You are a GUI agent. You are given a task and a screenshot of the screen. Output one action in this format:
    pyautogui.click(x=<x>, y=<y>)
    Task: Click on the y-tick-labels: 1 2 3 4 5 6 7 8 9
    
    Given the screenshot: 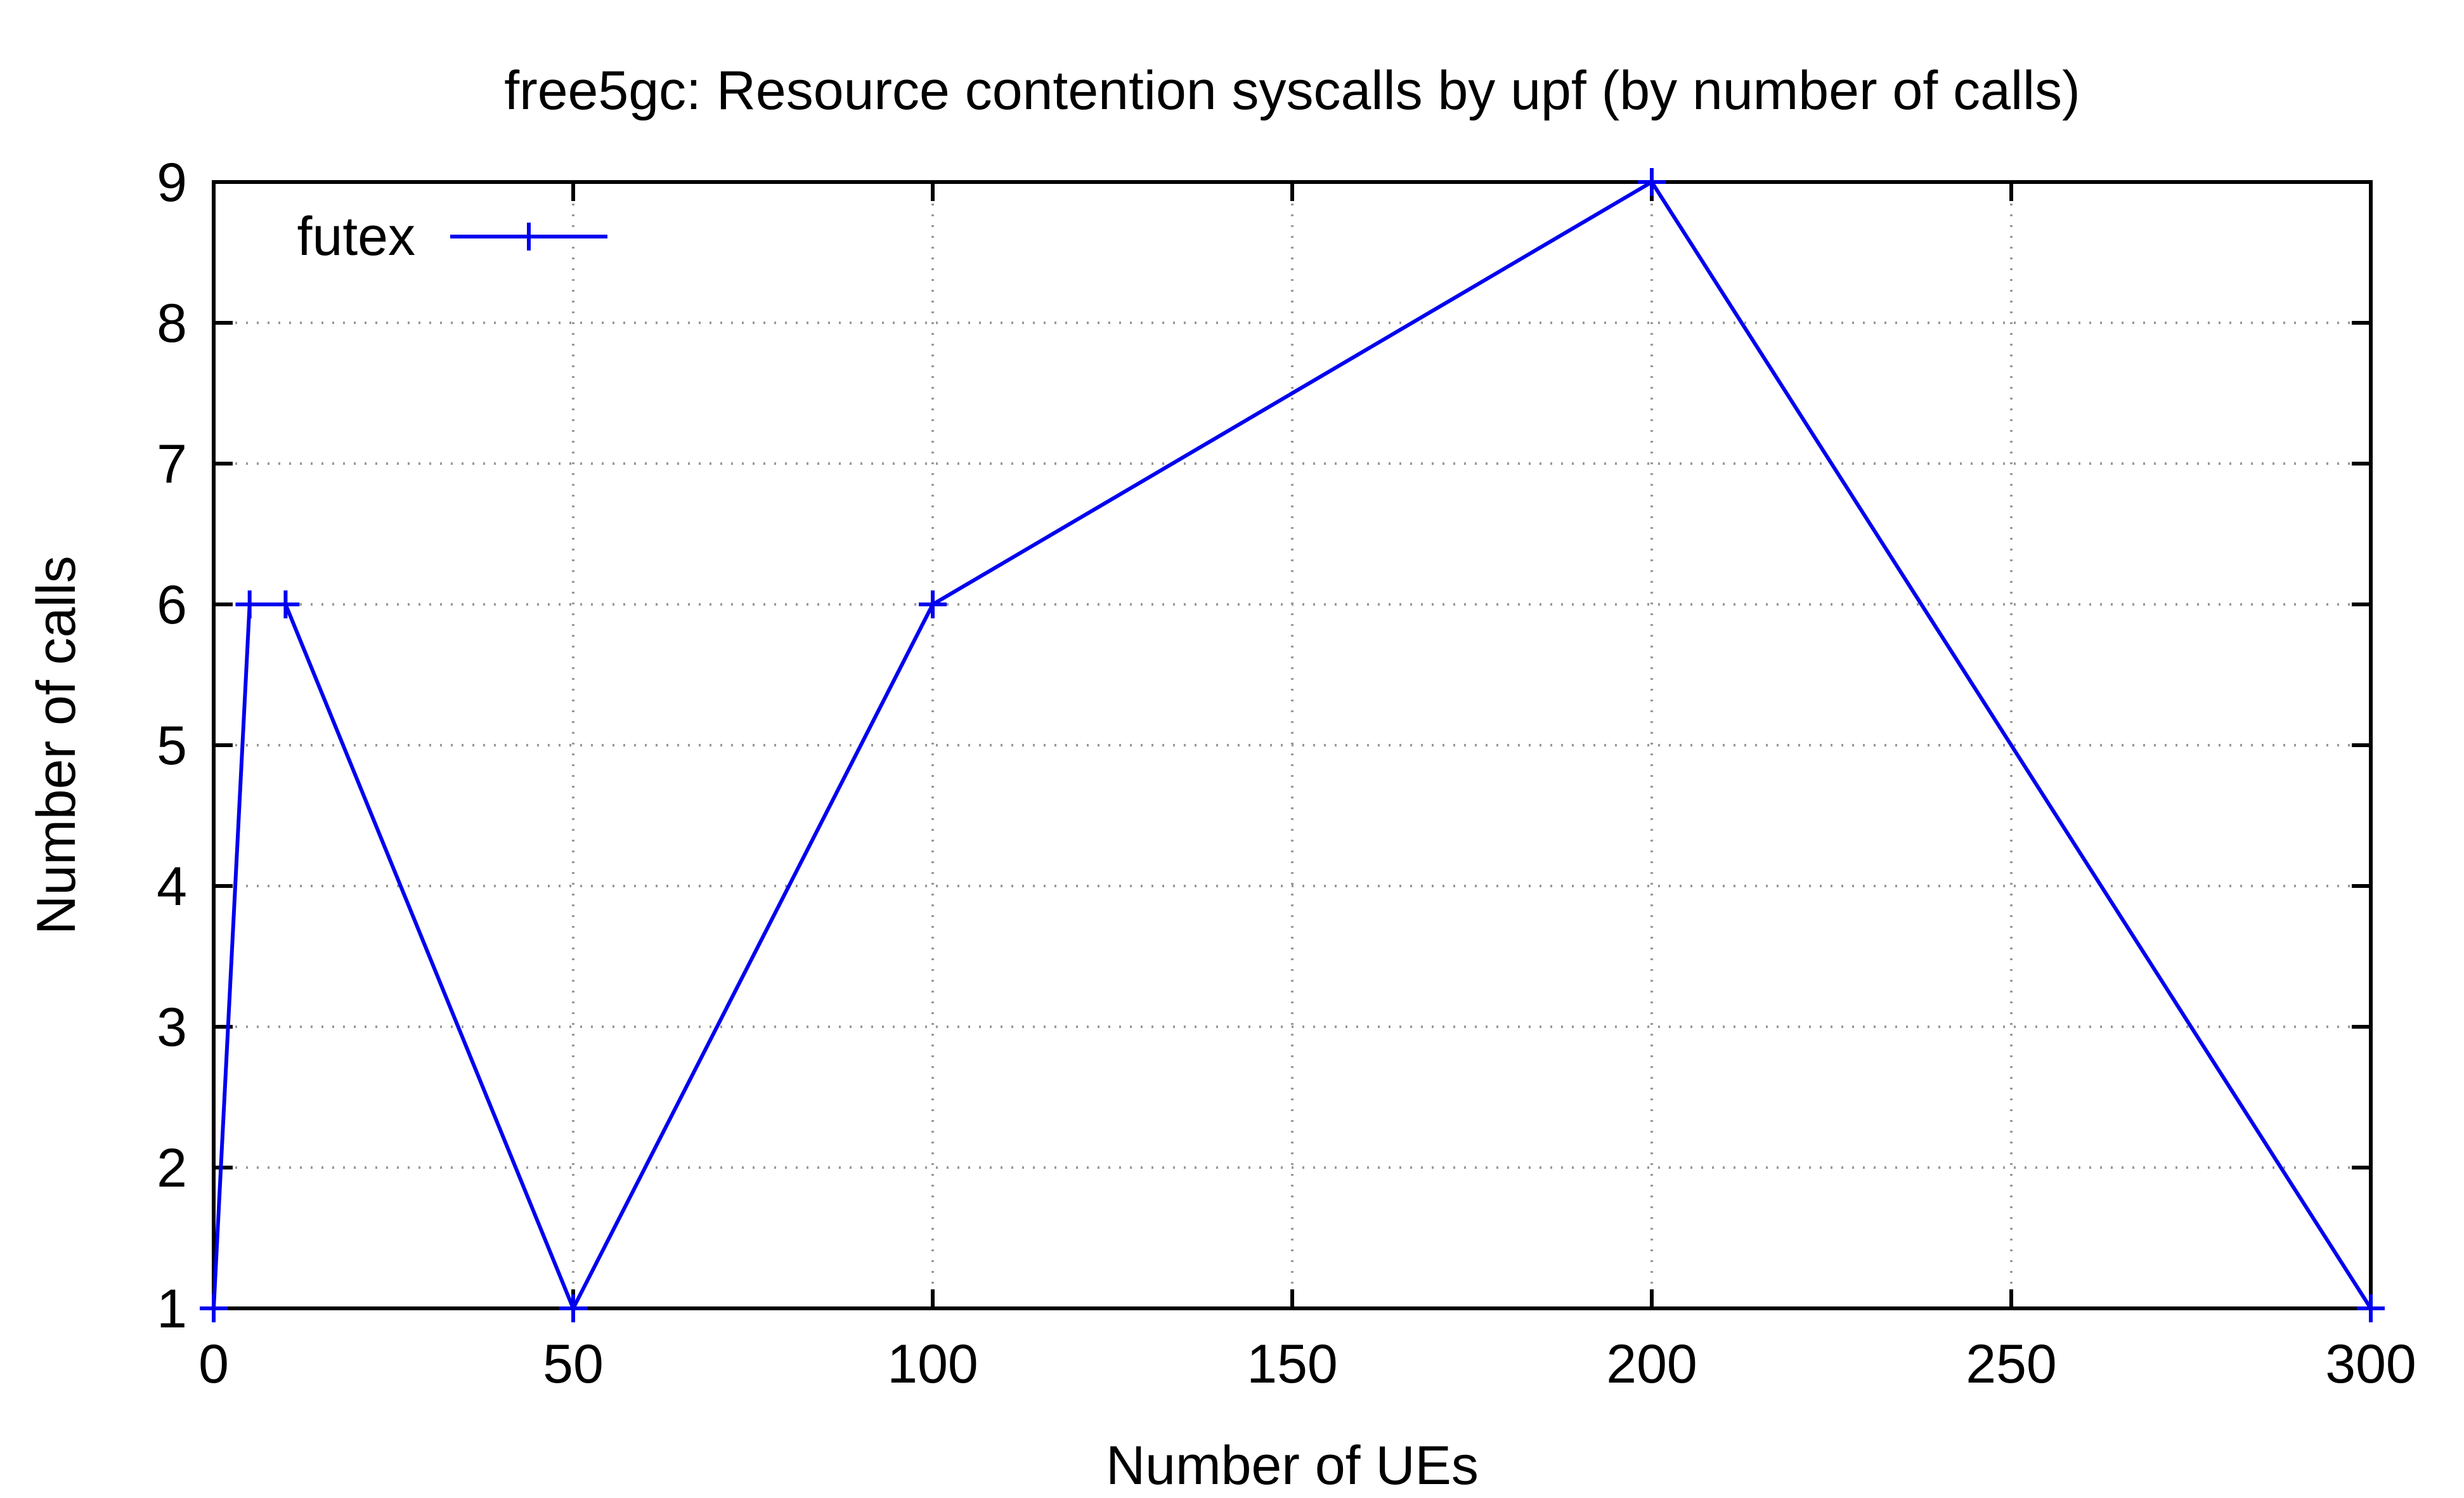 What is the action you would take?
    pyautogui.click(x=172, y=745)
    